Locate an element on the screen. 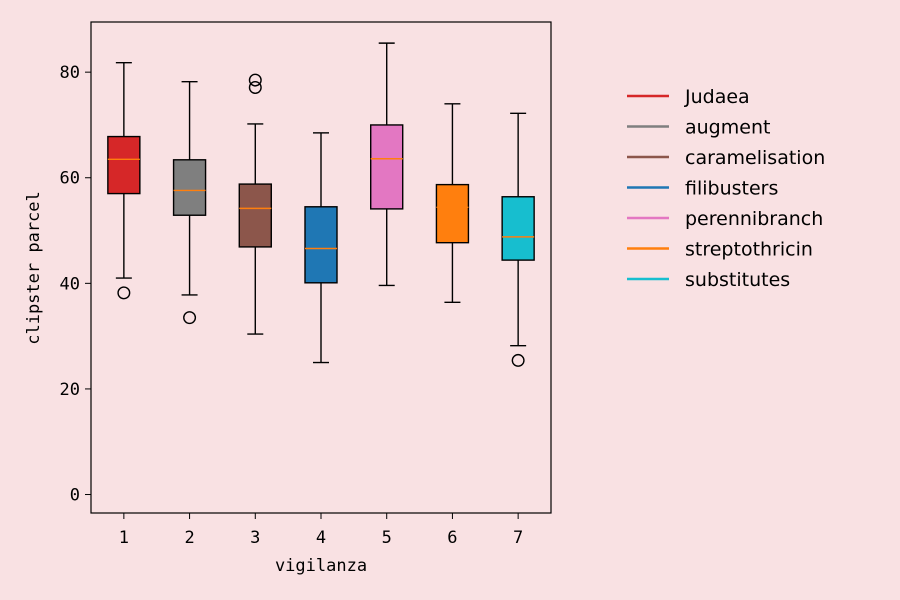 The height and width of the screenshot is (600, 900). x-tick-label: 2 is located at coordinates (189, 538).